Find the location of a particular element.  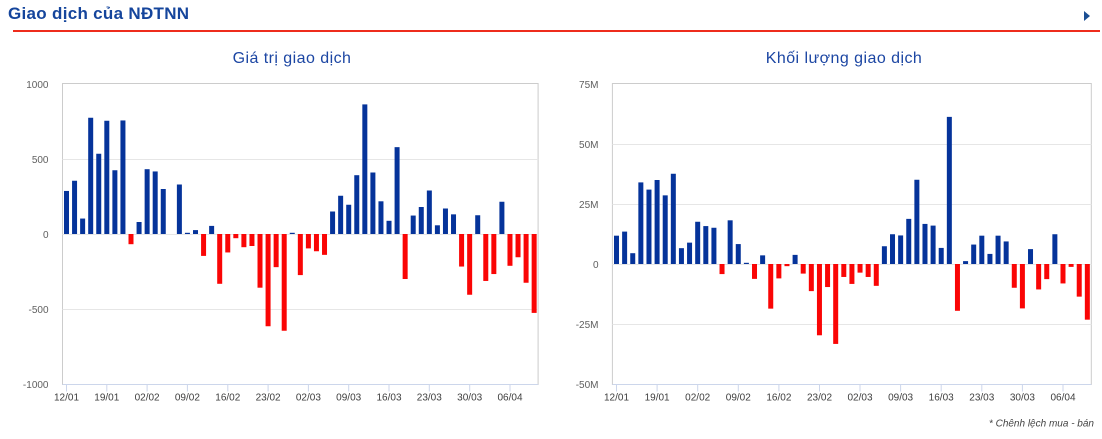

svg-text: 500 is located at coordinates (40, 160).